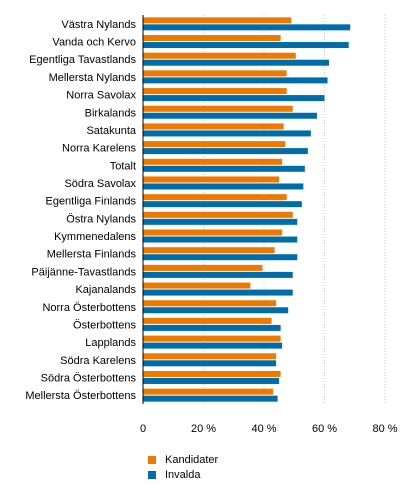  What do you see at coordinates (80, 396) in the screenshot?
I see `category-label: Mellersta Österbottens` at bounding box center [80, 396].